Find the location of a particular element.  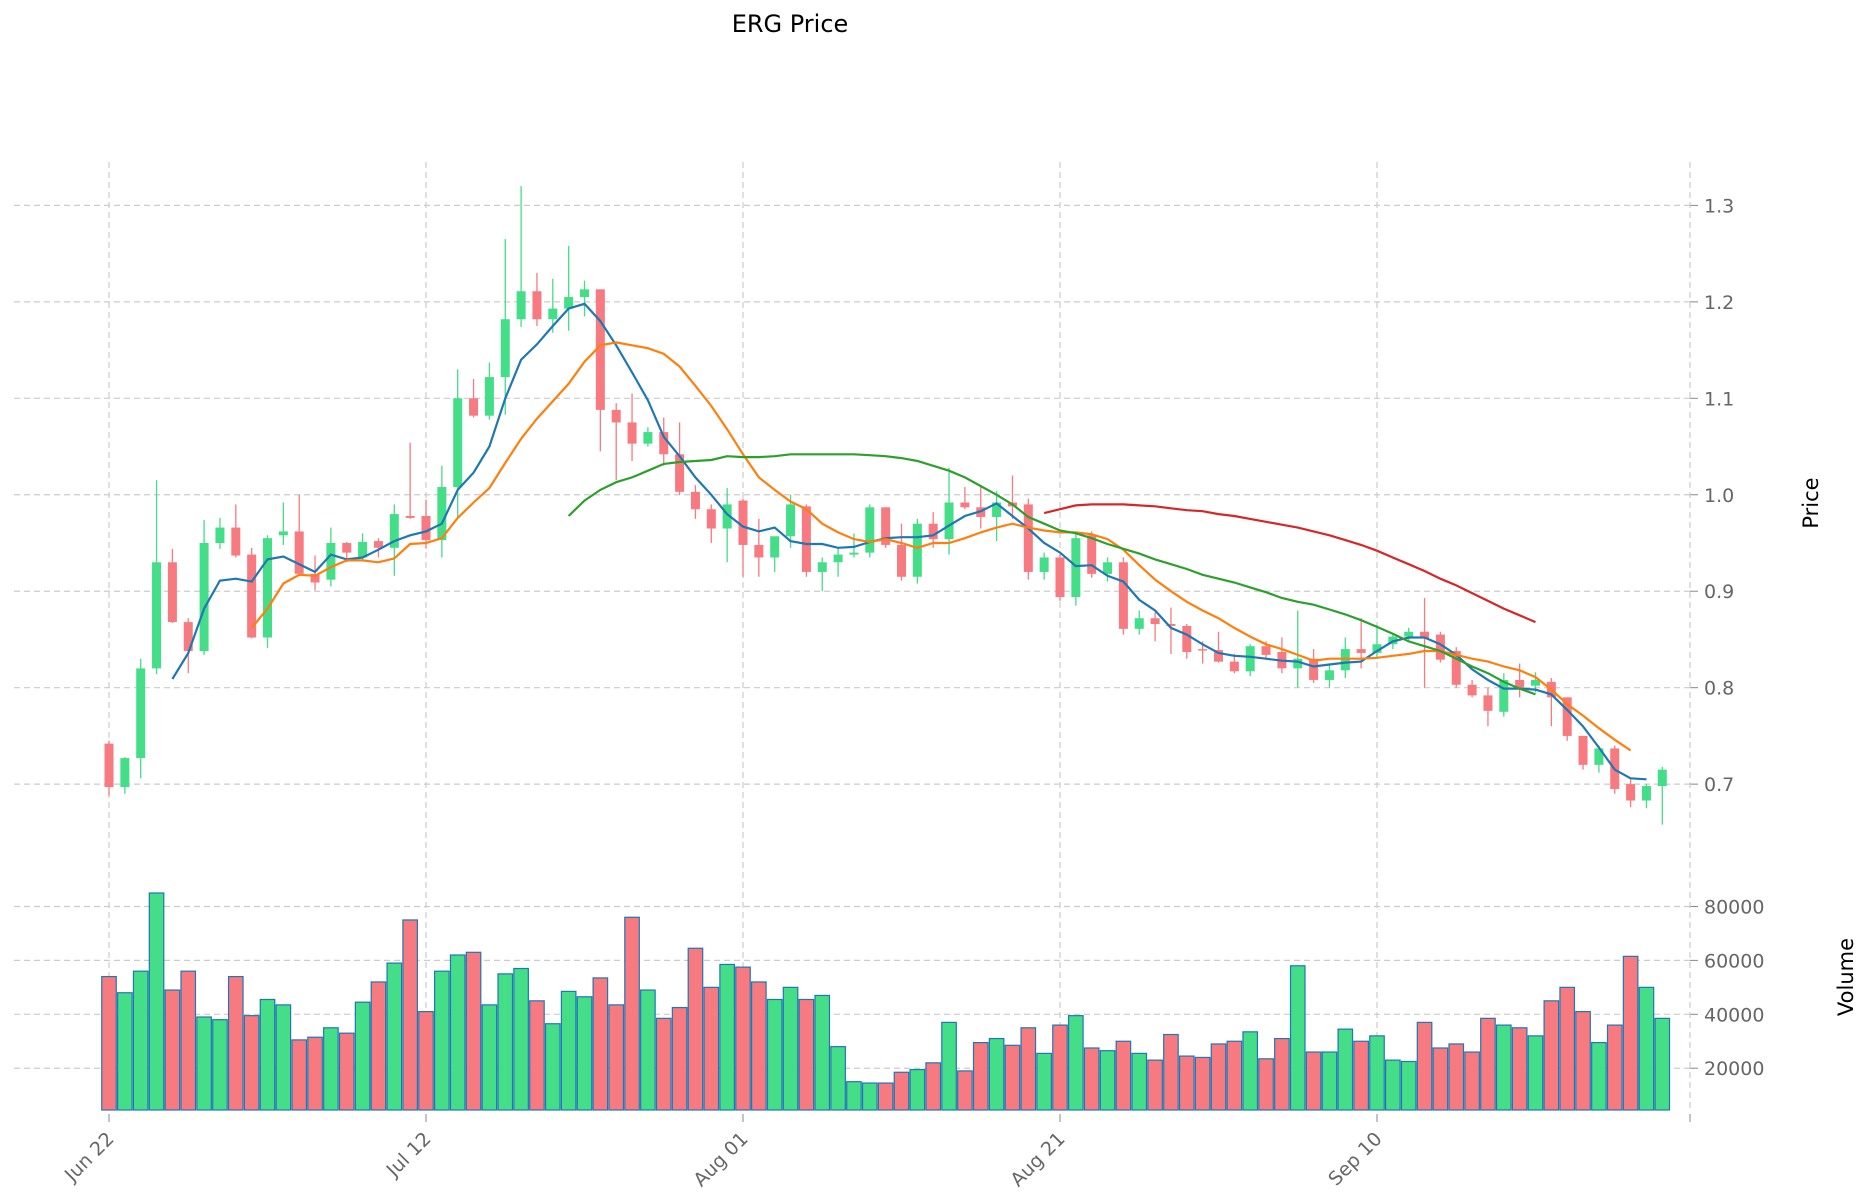

volume-tick-label: 80000 is located at coordinates (1734, 907).